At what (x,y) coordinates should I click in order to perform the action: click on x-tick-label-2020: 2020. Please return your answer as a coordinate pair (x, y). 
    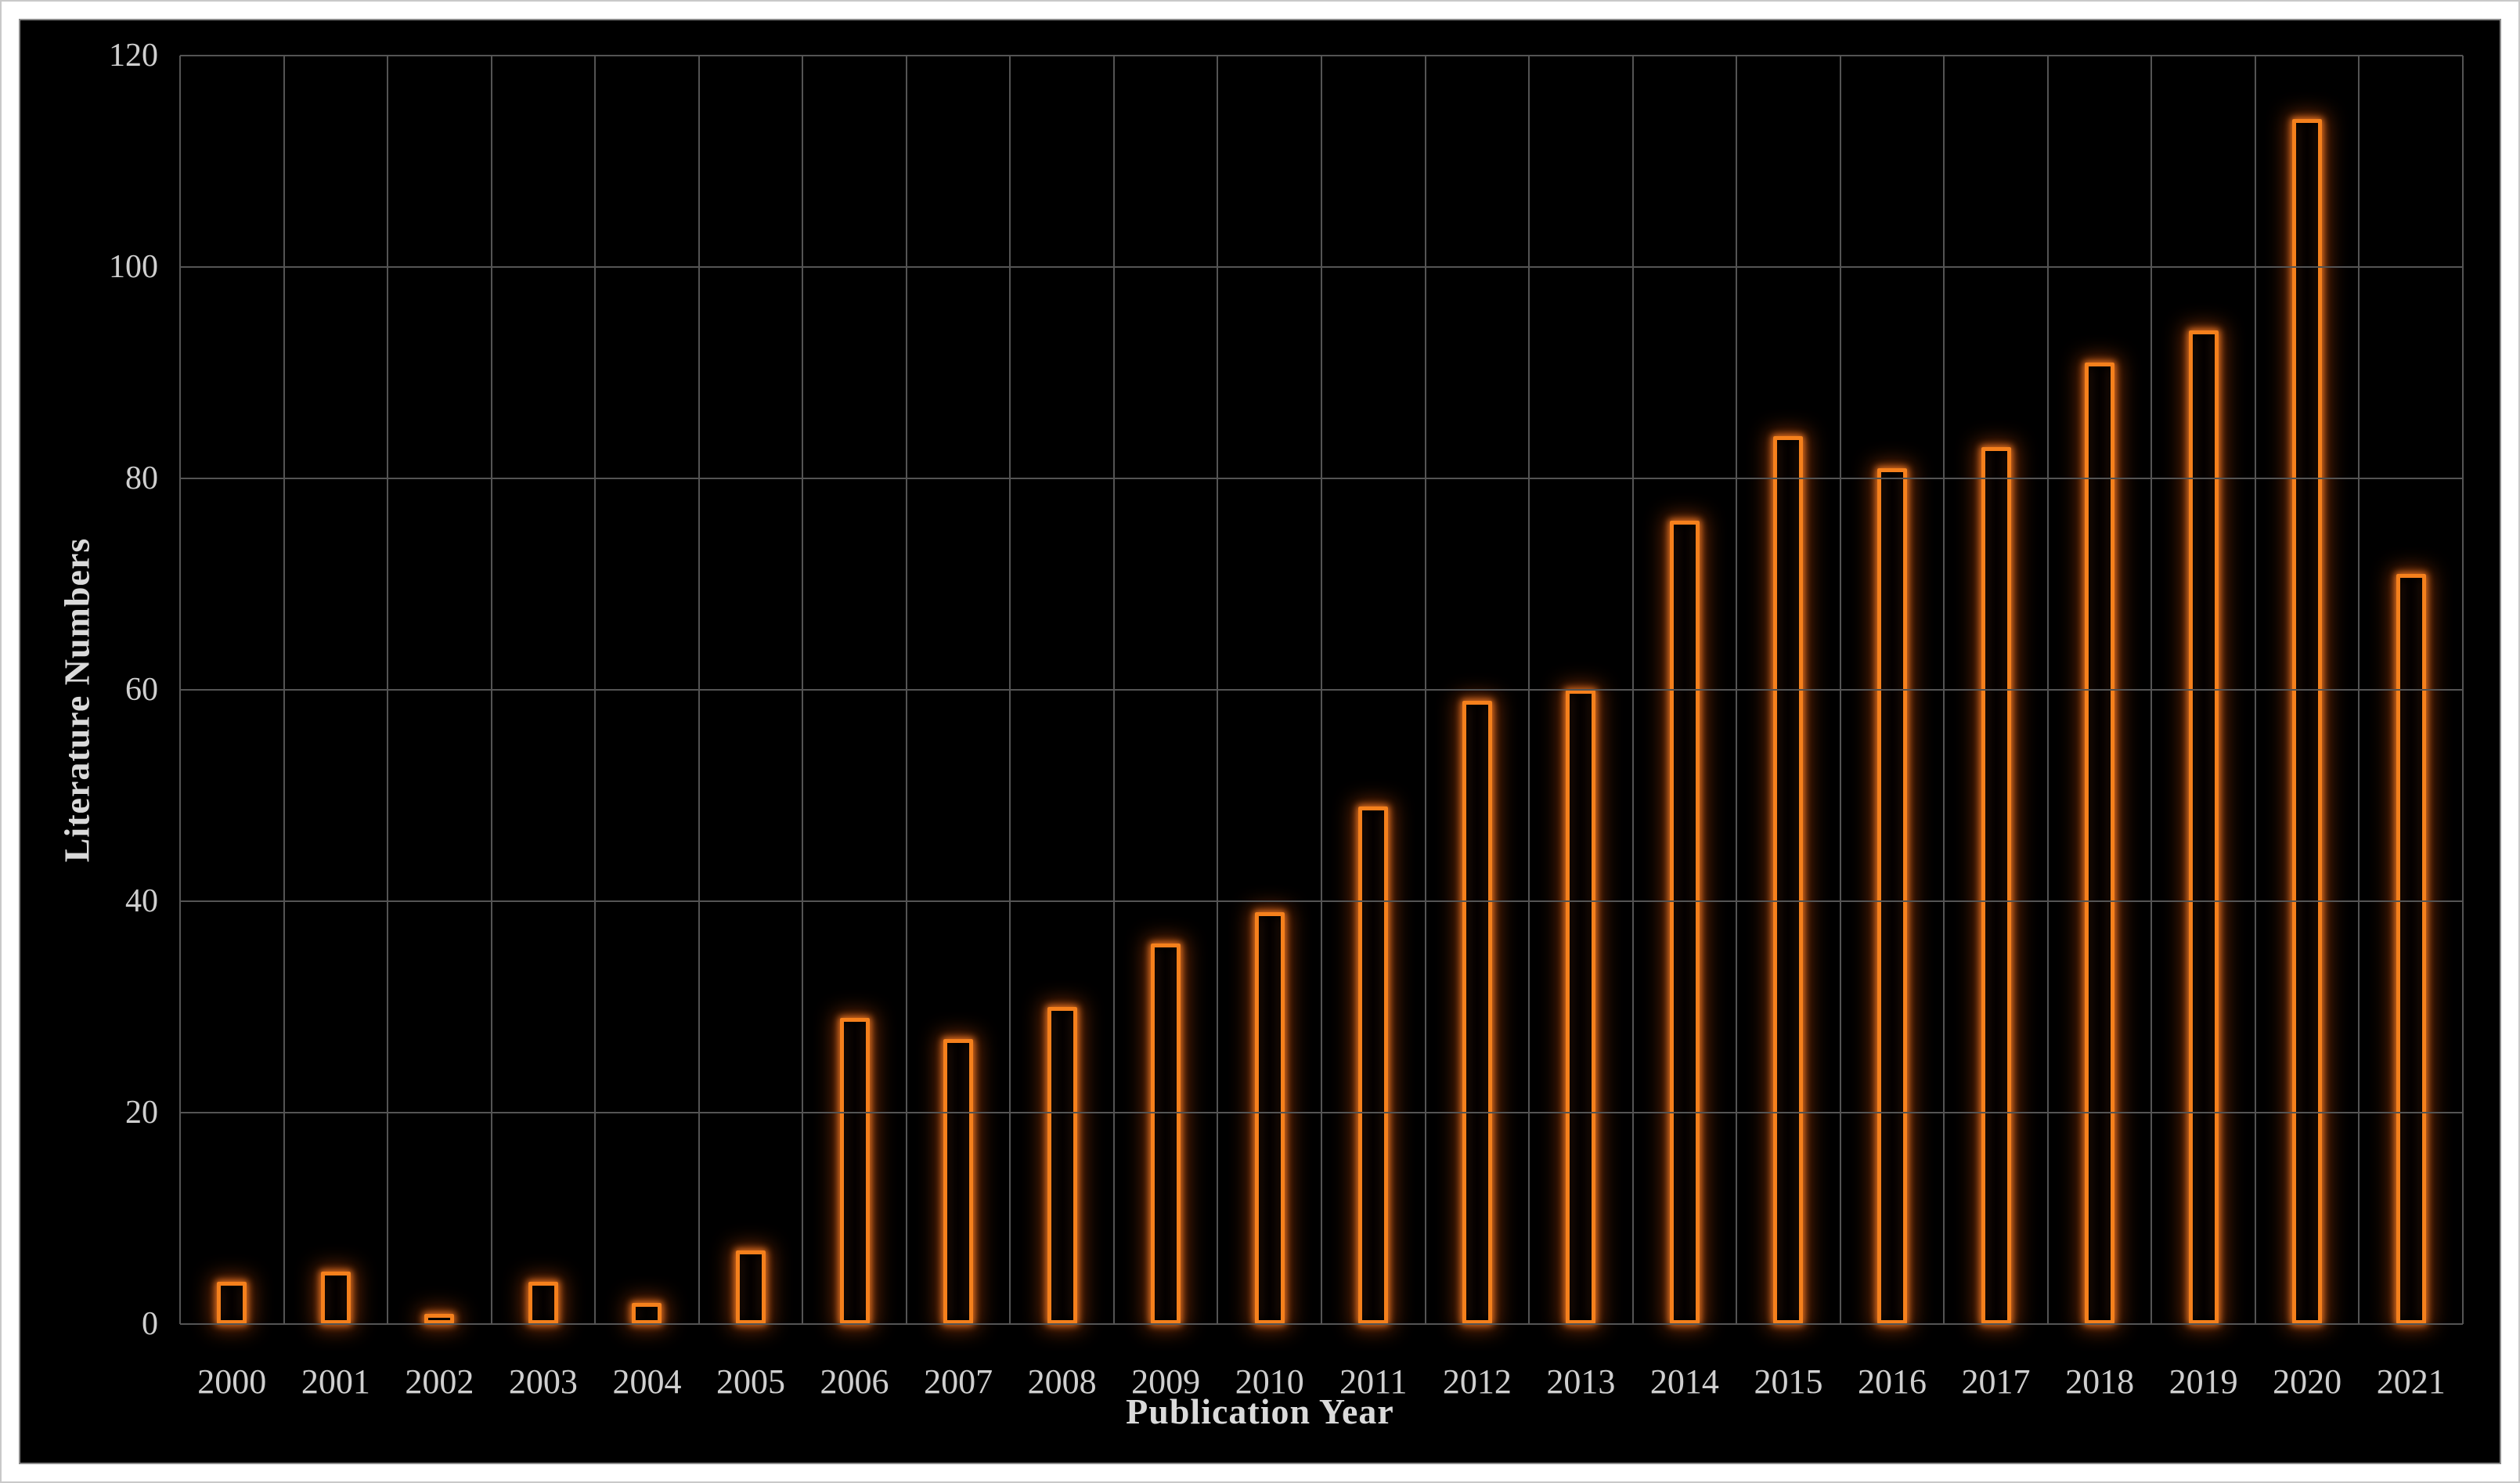
    Looking at the image, I should click on (2307, 1381).